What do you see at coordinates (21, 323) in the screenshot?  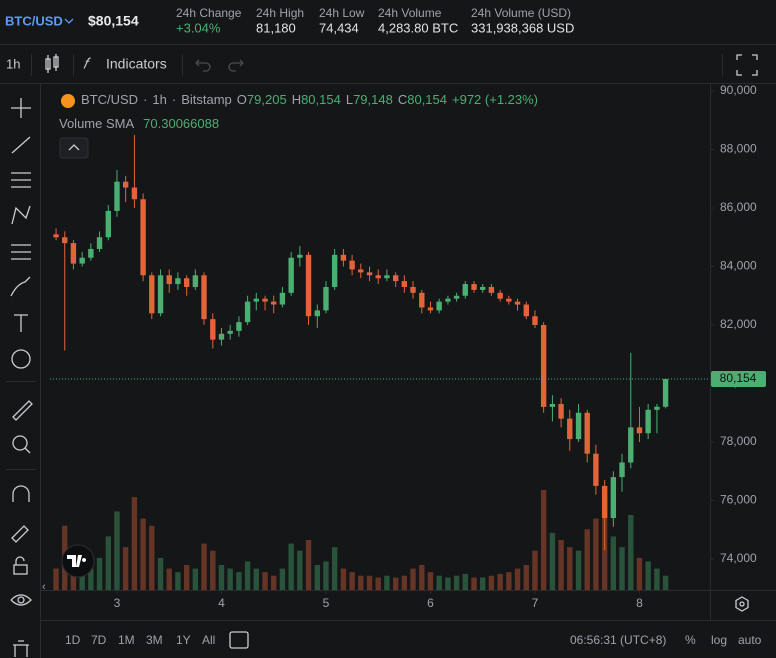 I see `text-tool` at bounding box center [21, 323].